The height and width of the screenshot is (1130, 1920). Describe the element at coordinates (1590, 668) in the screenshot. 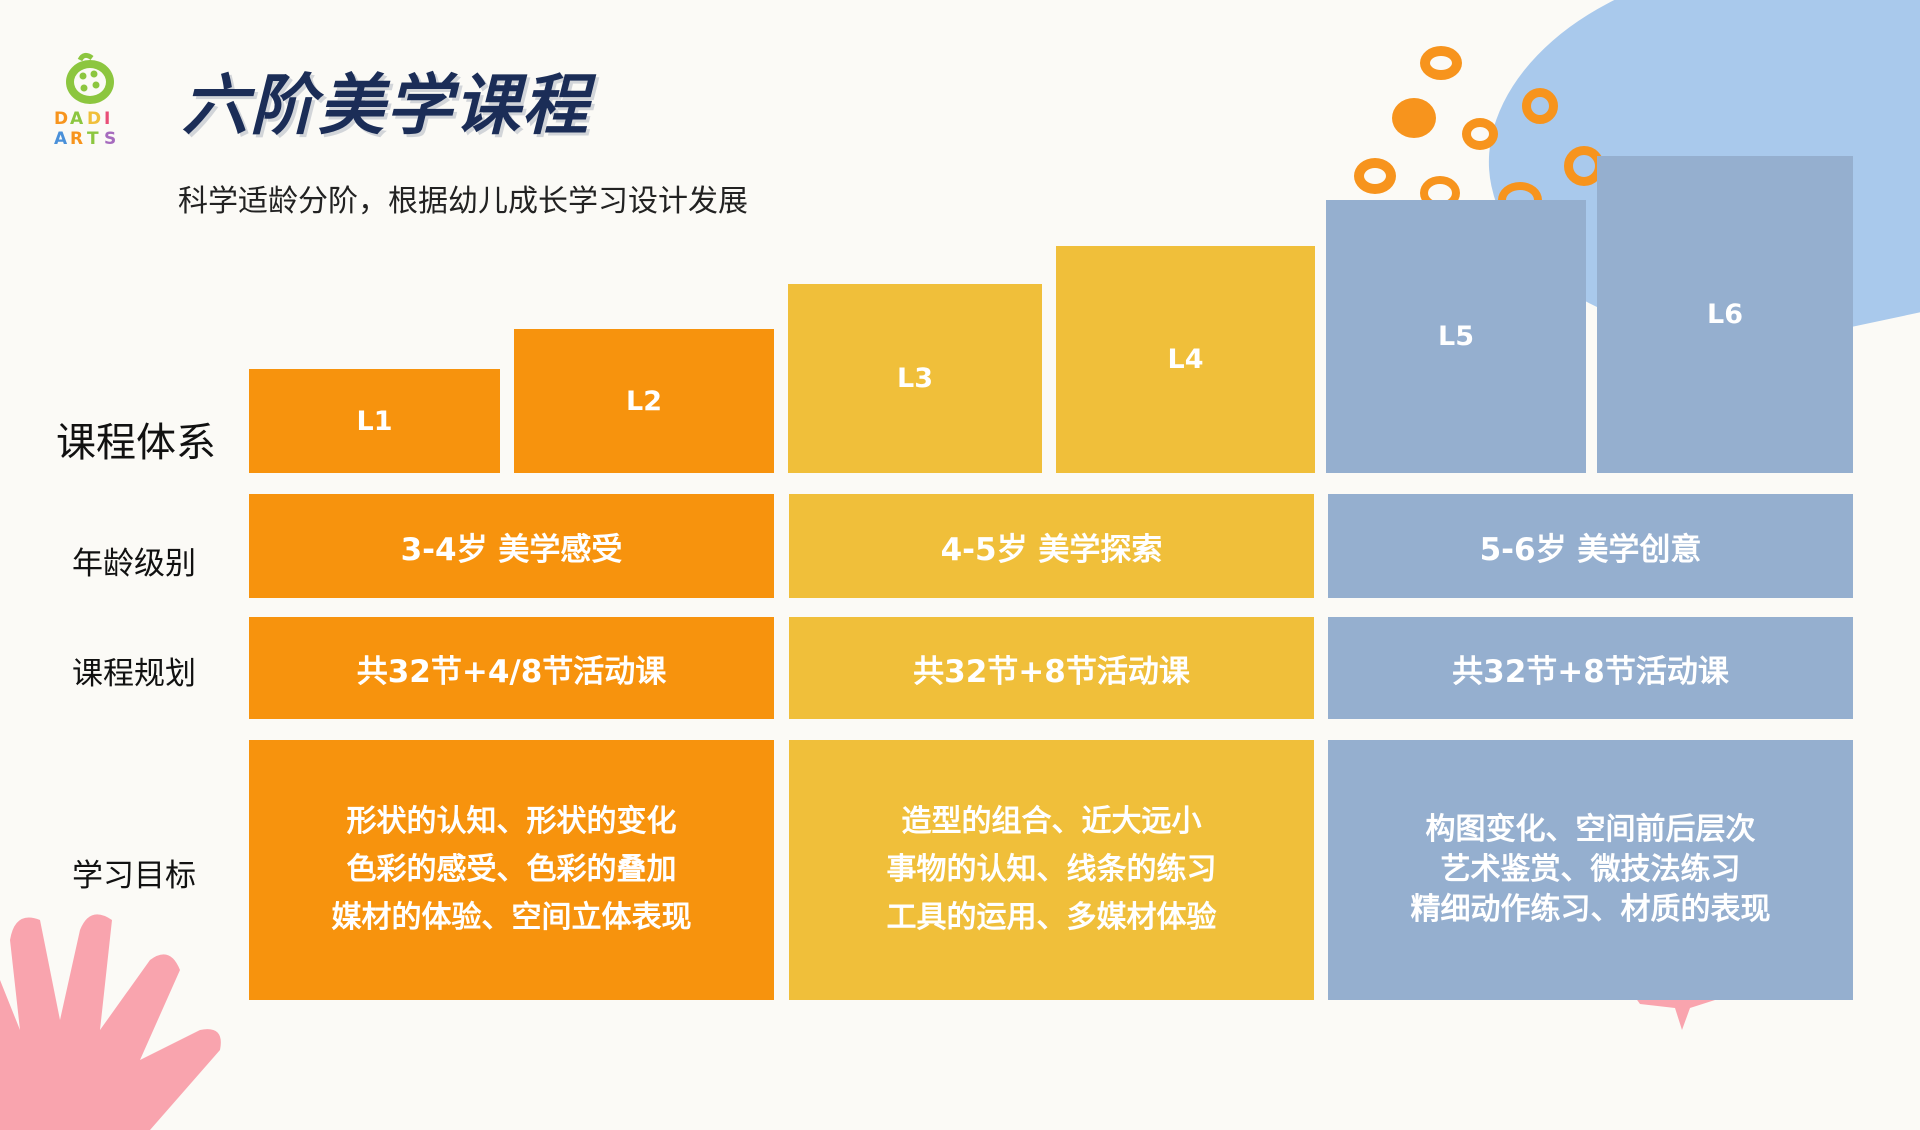

I see `course-plan-blue: 共32节+8节活动课` at that location.